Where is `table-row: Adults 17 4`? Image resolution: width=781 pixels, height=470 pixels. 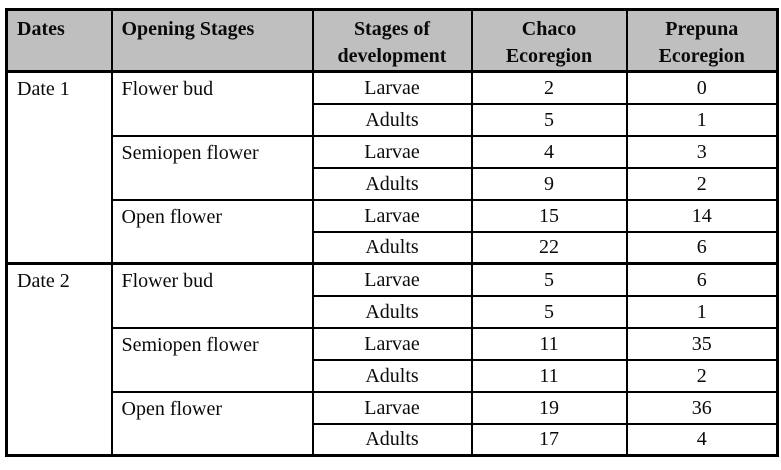
table-row: Adults 17 4 is located at coordinates (393, 439).